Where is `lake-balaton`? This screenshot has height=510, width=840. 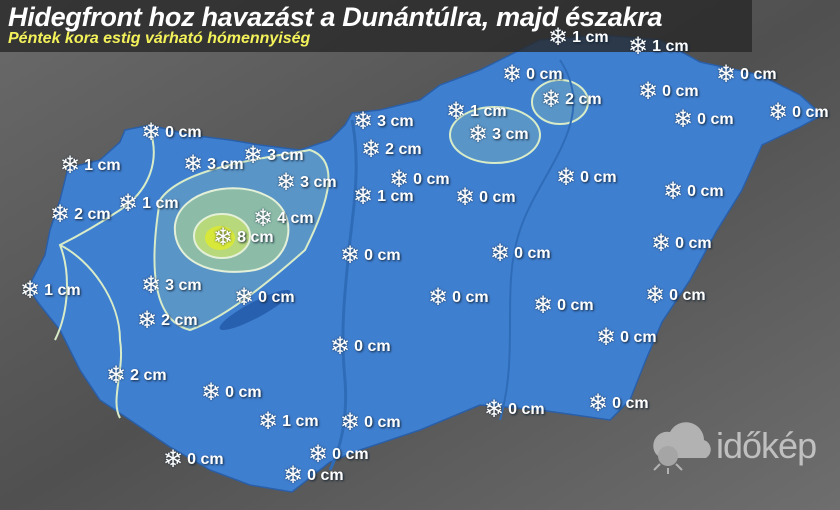 lake-balaton is located at coordinates (255, 310).